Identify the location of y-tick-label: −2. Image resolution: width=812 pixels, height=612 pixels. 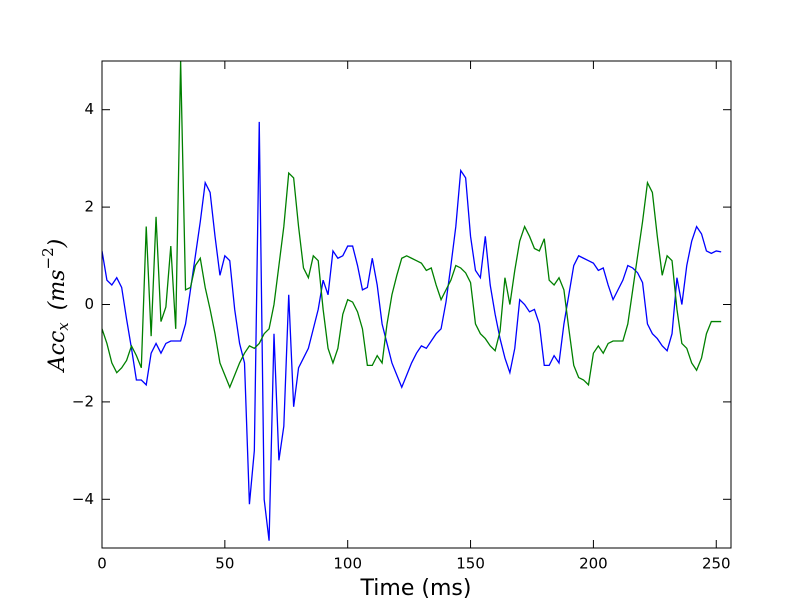
(83, 401).